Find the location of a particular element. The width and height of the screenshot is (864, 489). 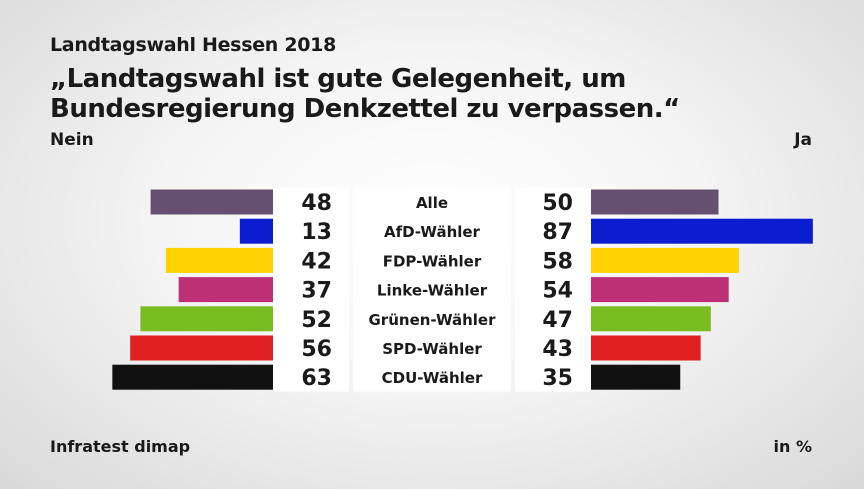

category-label-3: Linke-Wähler is located at coordinates (432, 291).